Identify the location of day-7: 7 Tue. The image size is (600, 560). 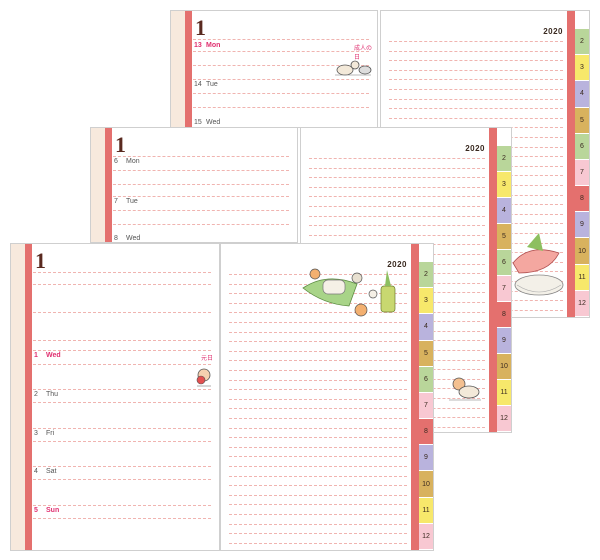
(126, 201).